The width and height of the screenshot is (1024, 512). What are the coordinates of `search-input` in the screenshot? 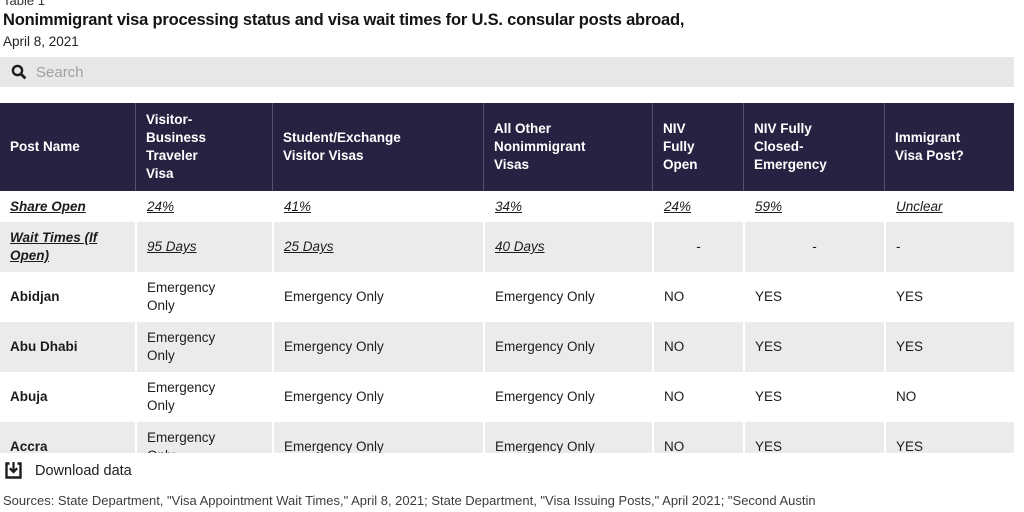 It's located at (507, 72).